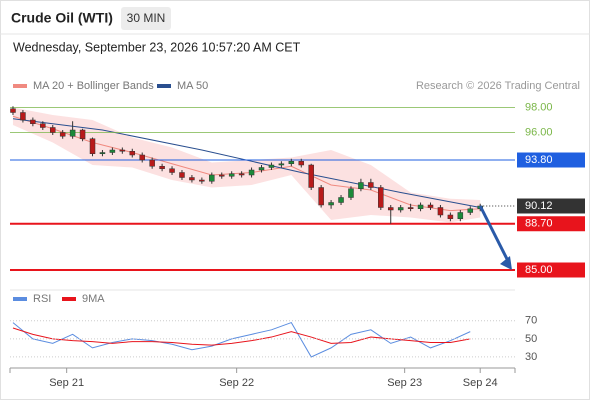 This screenshot has width=590, height=405. I want to click on y-tick-label: 70, so click(531, 321).